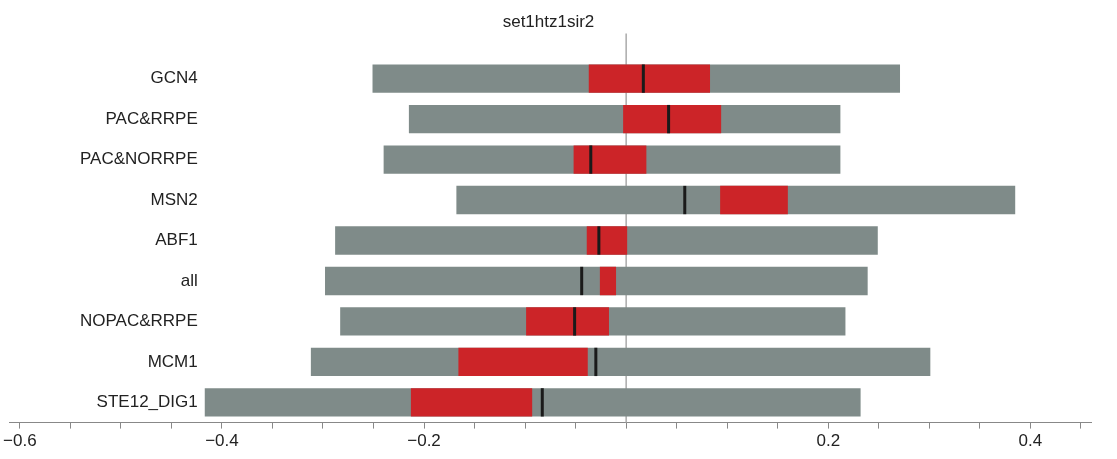 The width and height of the screenshot is (1117, 459). Describe the element at coordinates (189, 280) in the screenshot. I see `y-tick-label: all` at that location.